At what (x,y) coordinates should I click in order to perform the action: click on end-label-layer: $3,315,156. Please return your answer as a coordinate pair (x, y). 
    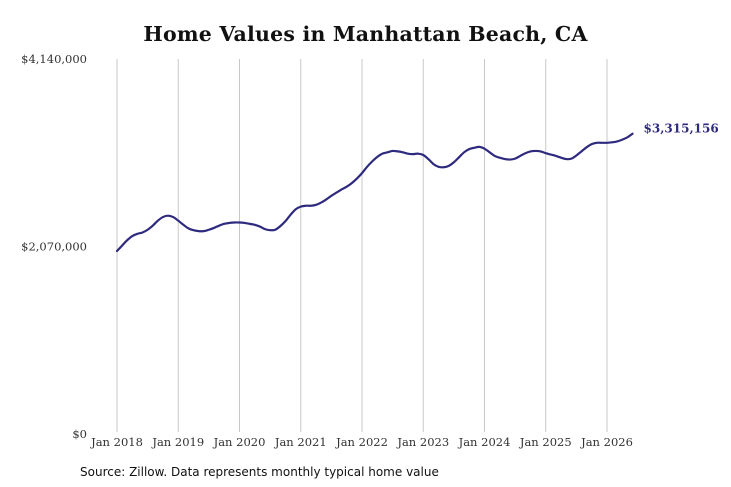
    Looking at the image, I should click on (681, 129).